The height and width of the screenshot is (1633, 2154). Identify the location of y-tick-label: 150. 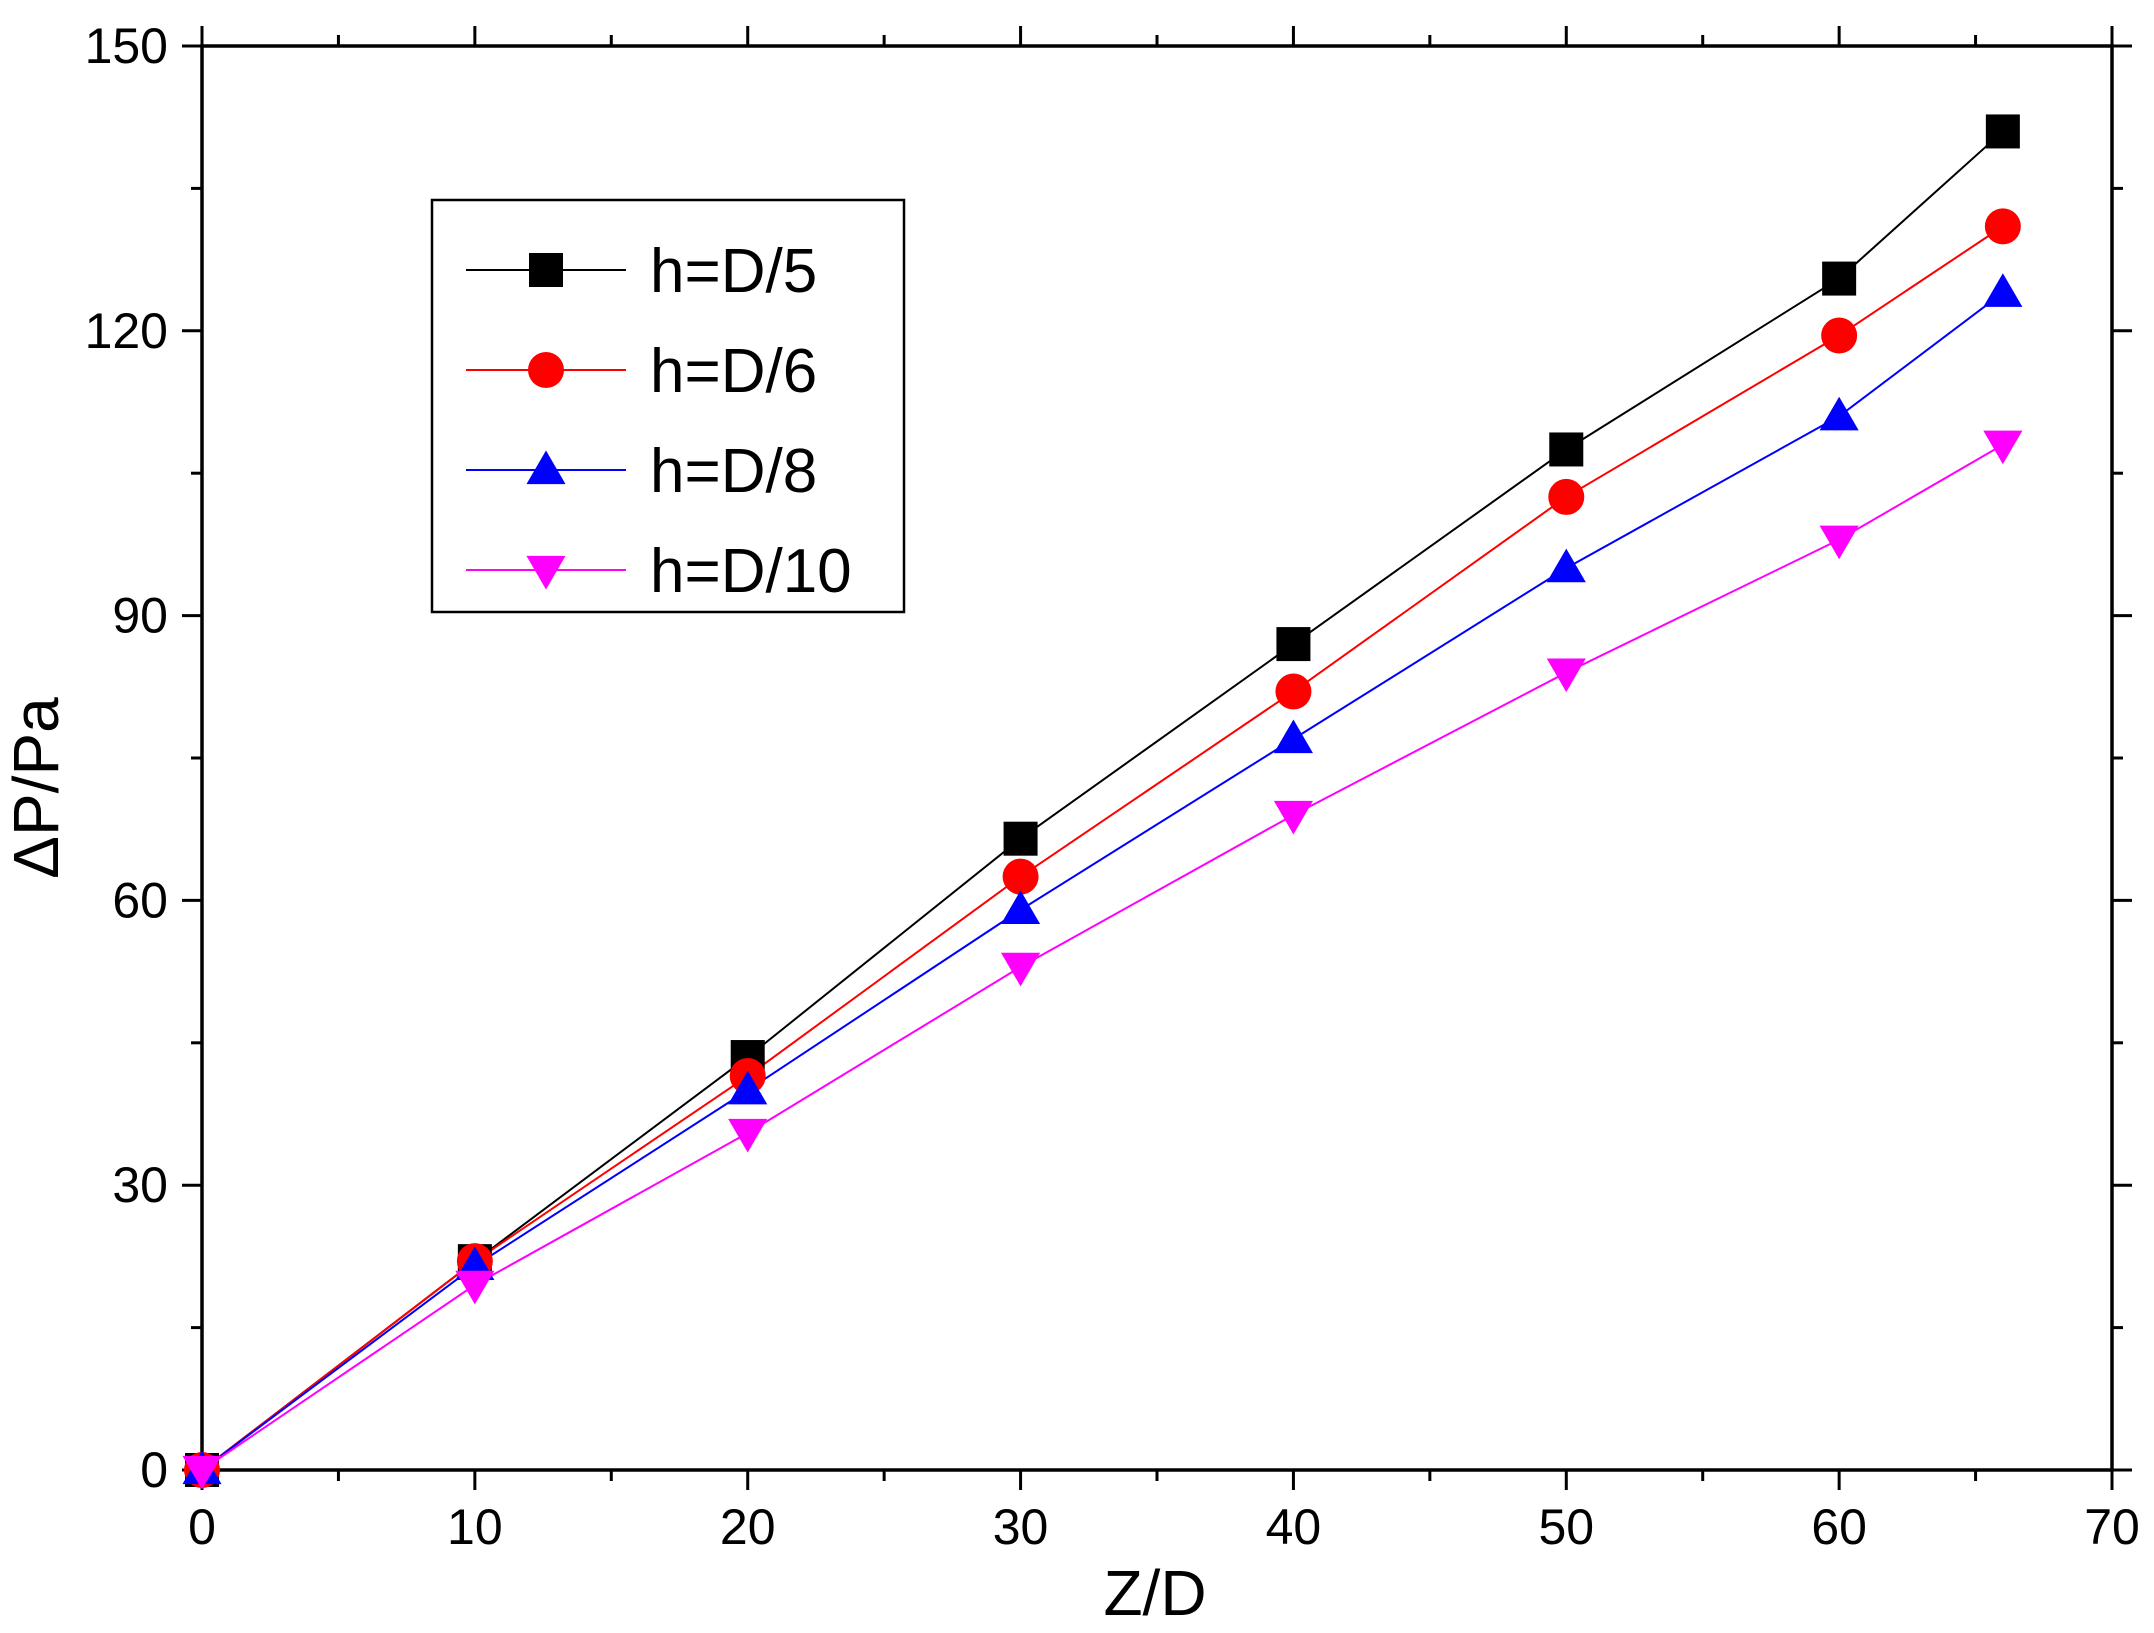
(126, 46).